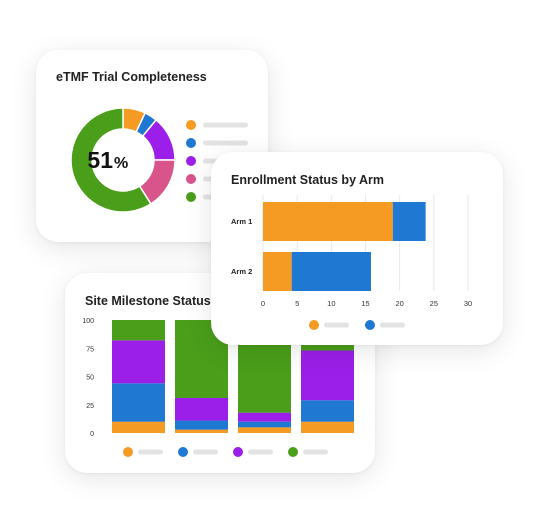 The height and width of the screenshot is (525, 540). What do you see at coordinates (90, 349) in the screenshot?
I see `milestone-ytick-3: 75` at bounding box center [90, 349].